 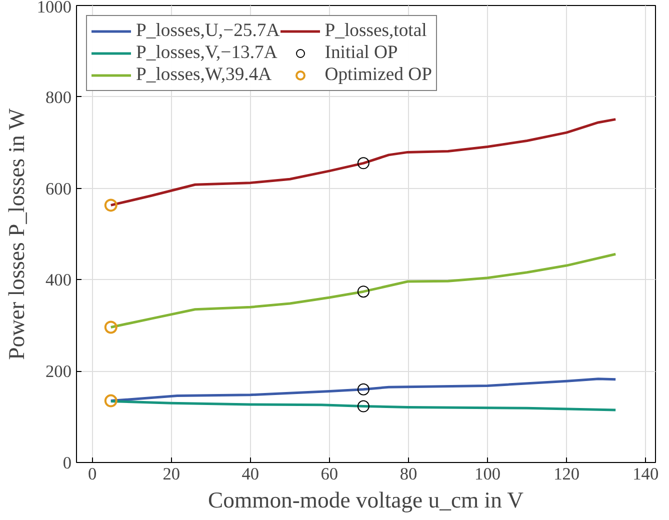 What do you see at coordinates (16, 234) in the screenshot?
I see `y-axis-title: Power losses P_losses in W` at bounding box center [16, 234].